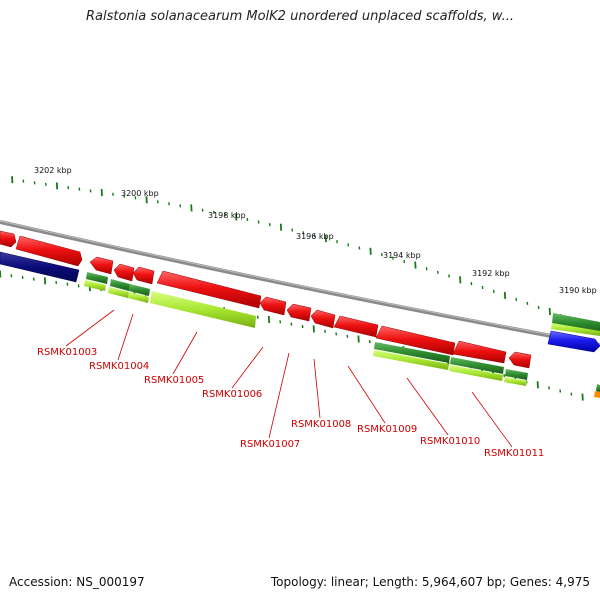 The height and width of the screenshot is (600, 600). Describe the element at coordinates (227, 215) in the screenshot. I see `tick-label-3198: 3198 kbp` at that location.